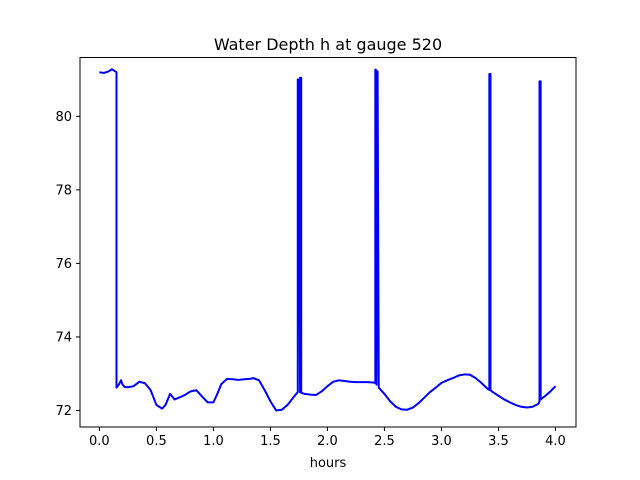  Describe the element at coordinates (63, 117) in the screenshot. I see `y-tick-label: 80` at that location.